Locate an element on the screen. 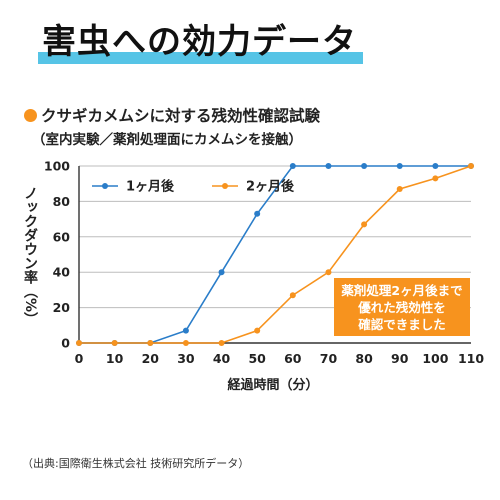 The image size is (500, 500). title-accent-band is located at coordinates (200, 58).